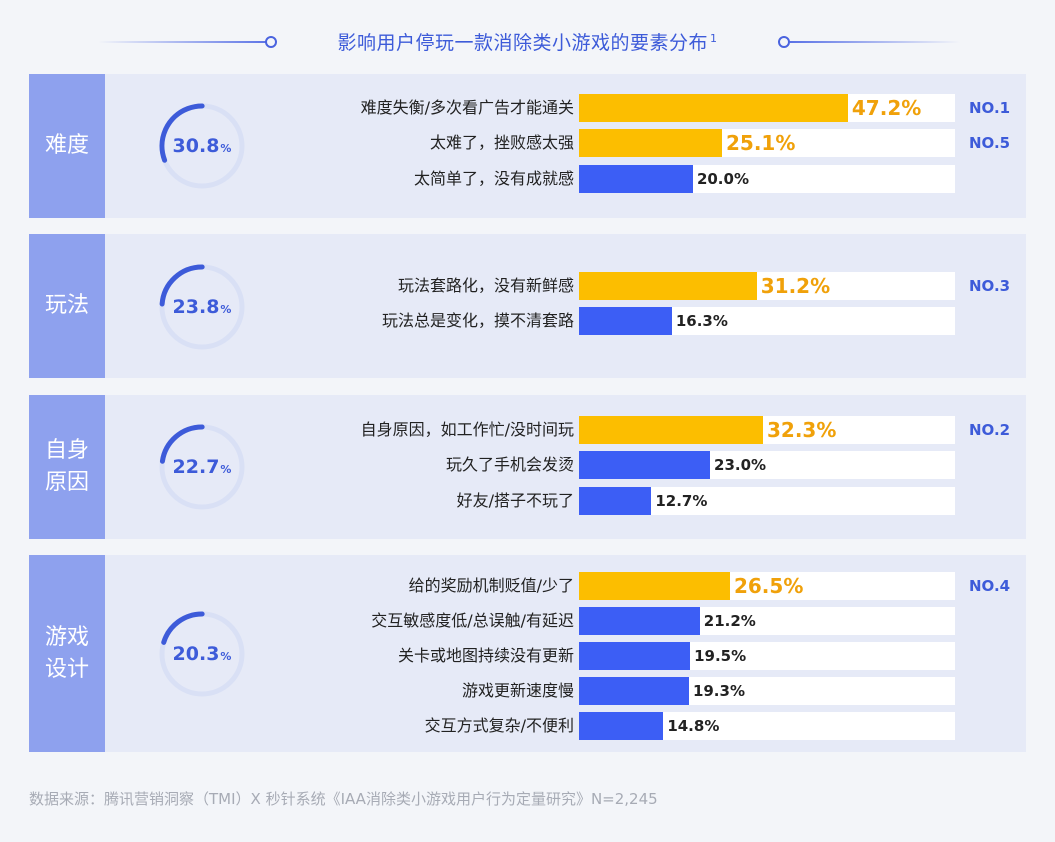 Image resolution: width=1055 pixels, height=842 pixels. I want to click on bar-value-label: 14.8%, so click(693, 726).